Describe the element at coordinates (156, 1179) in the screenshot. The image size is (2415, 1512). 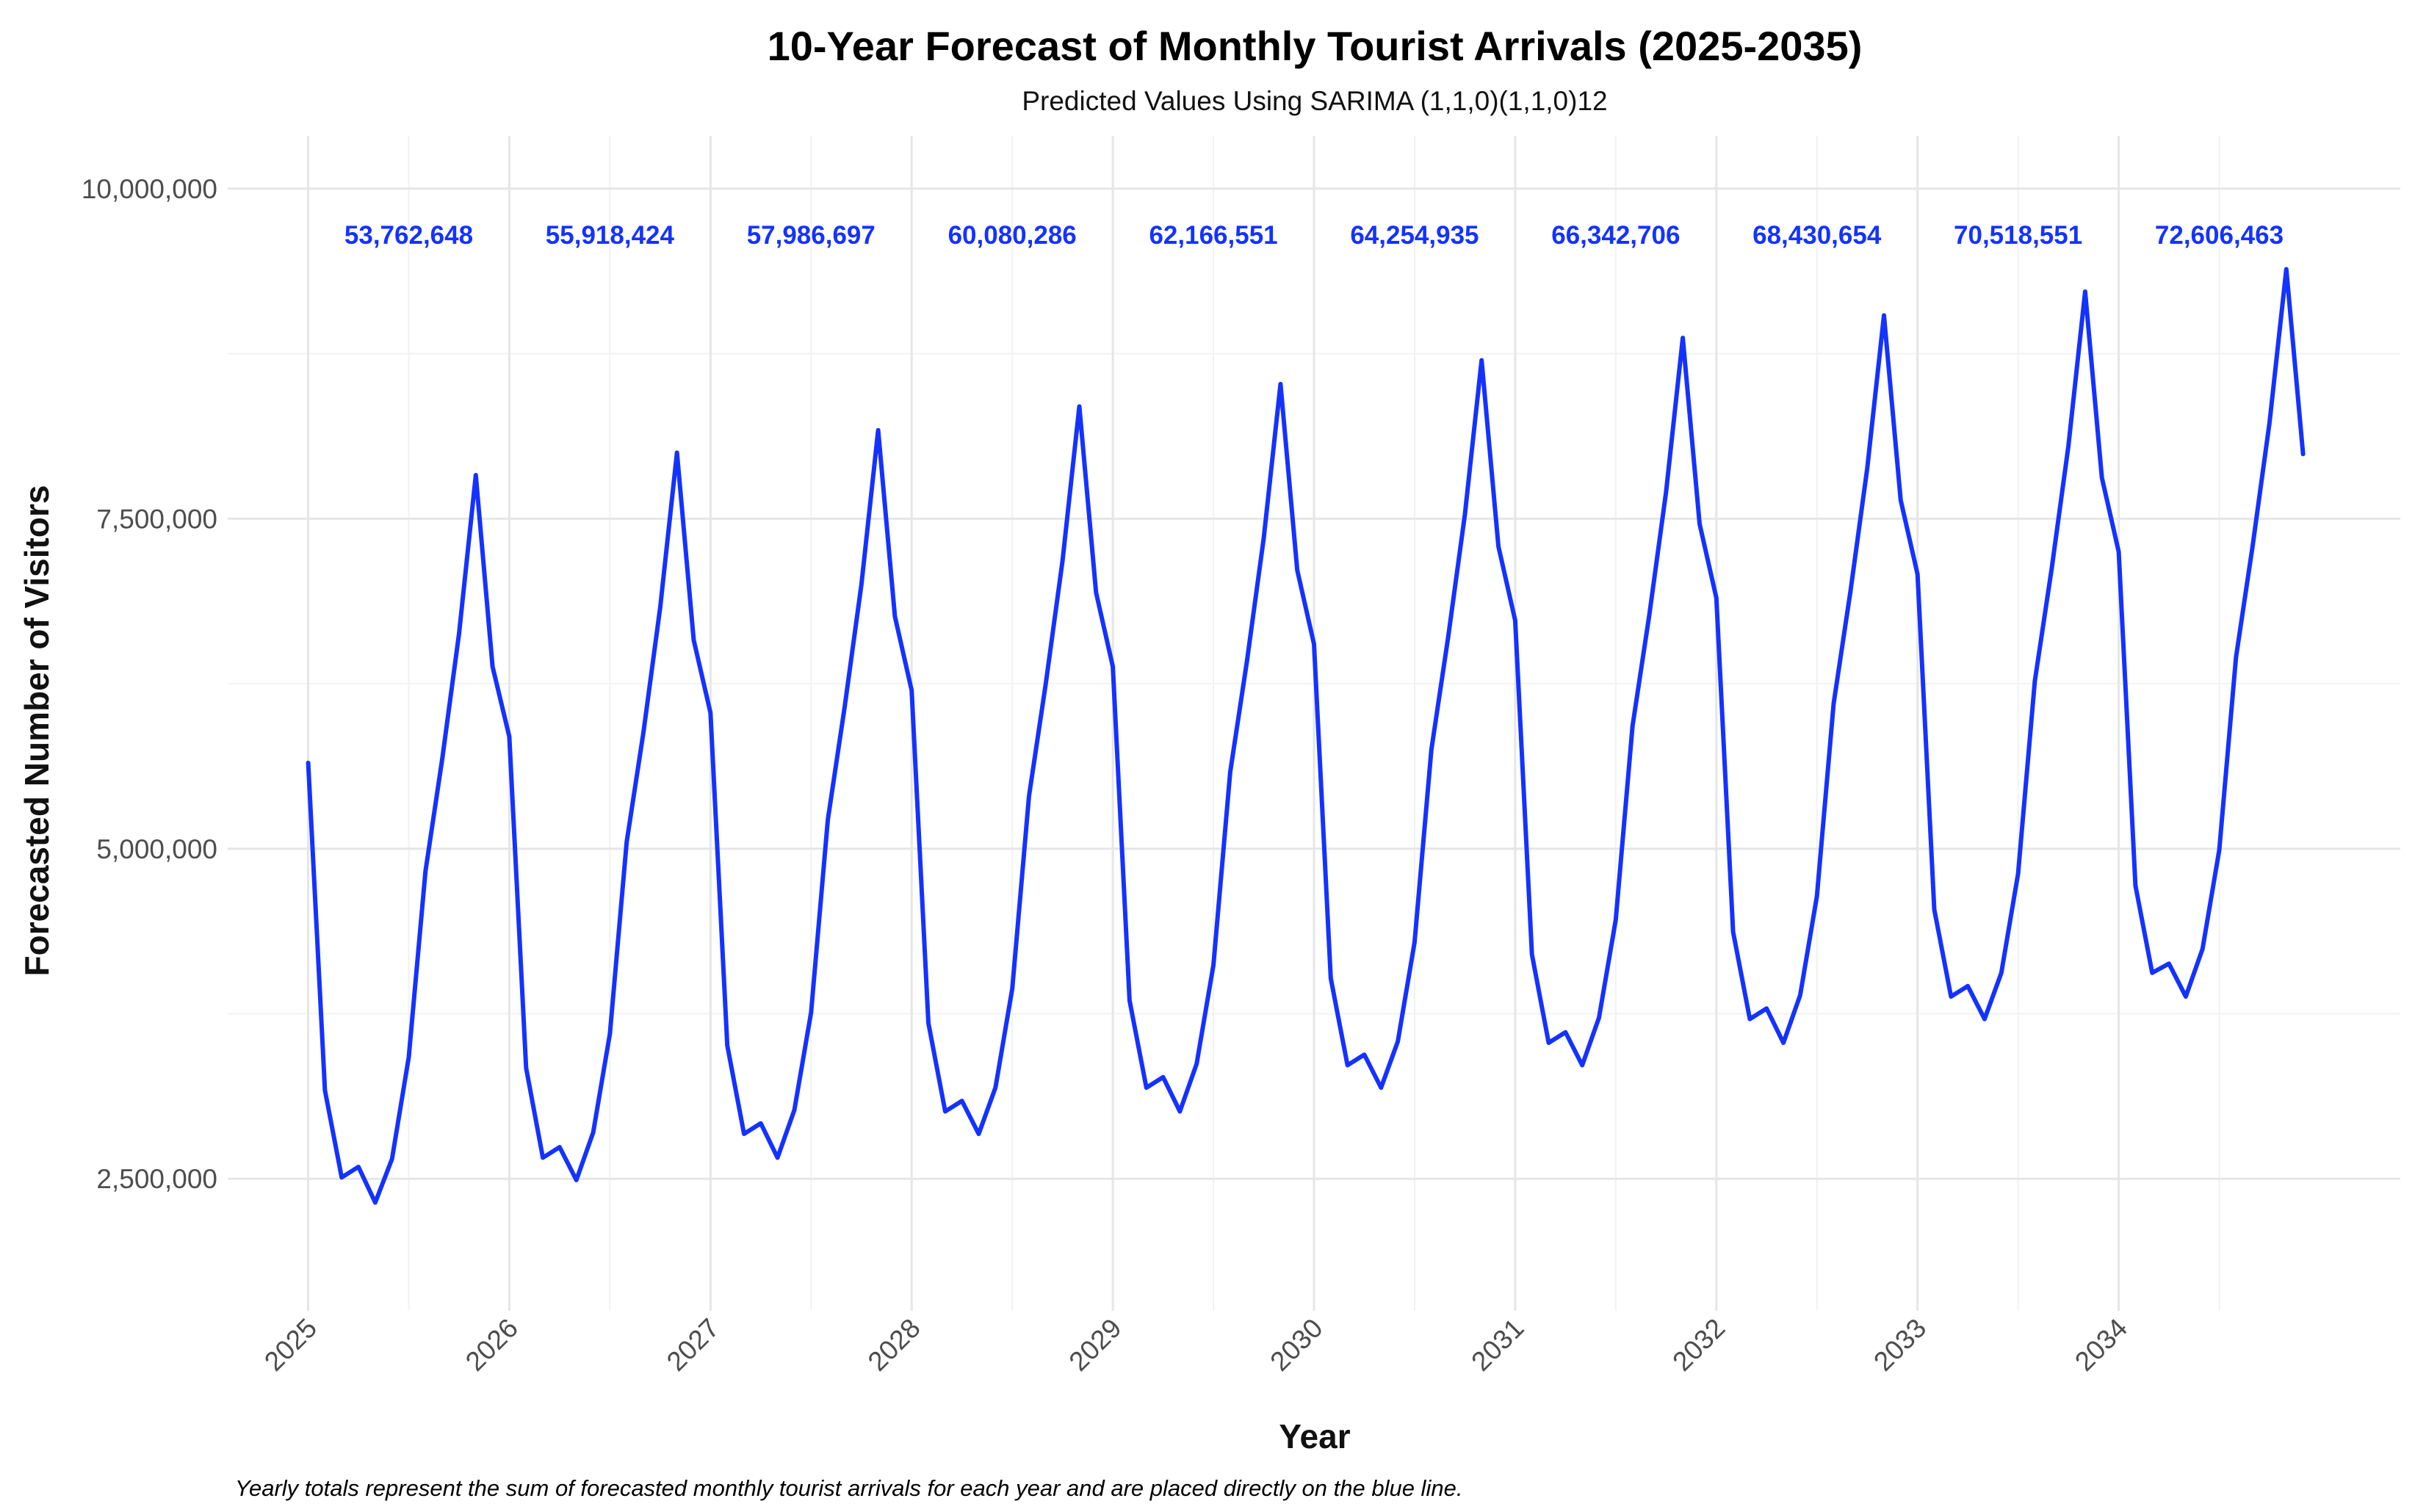
I see `y-tick-label: 2,500,000` at that location.